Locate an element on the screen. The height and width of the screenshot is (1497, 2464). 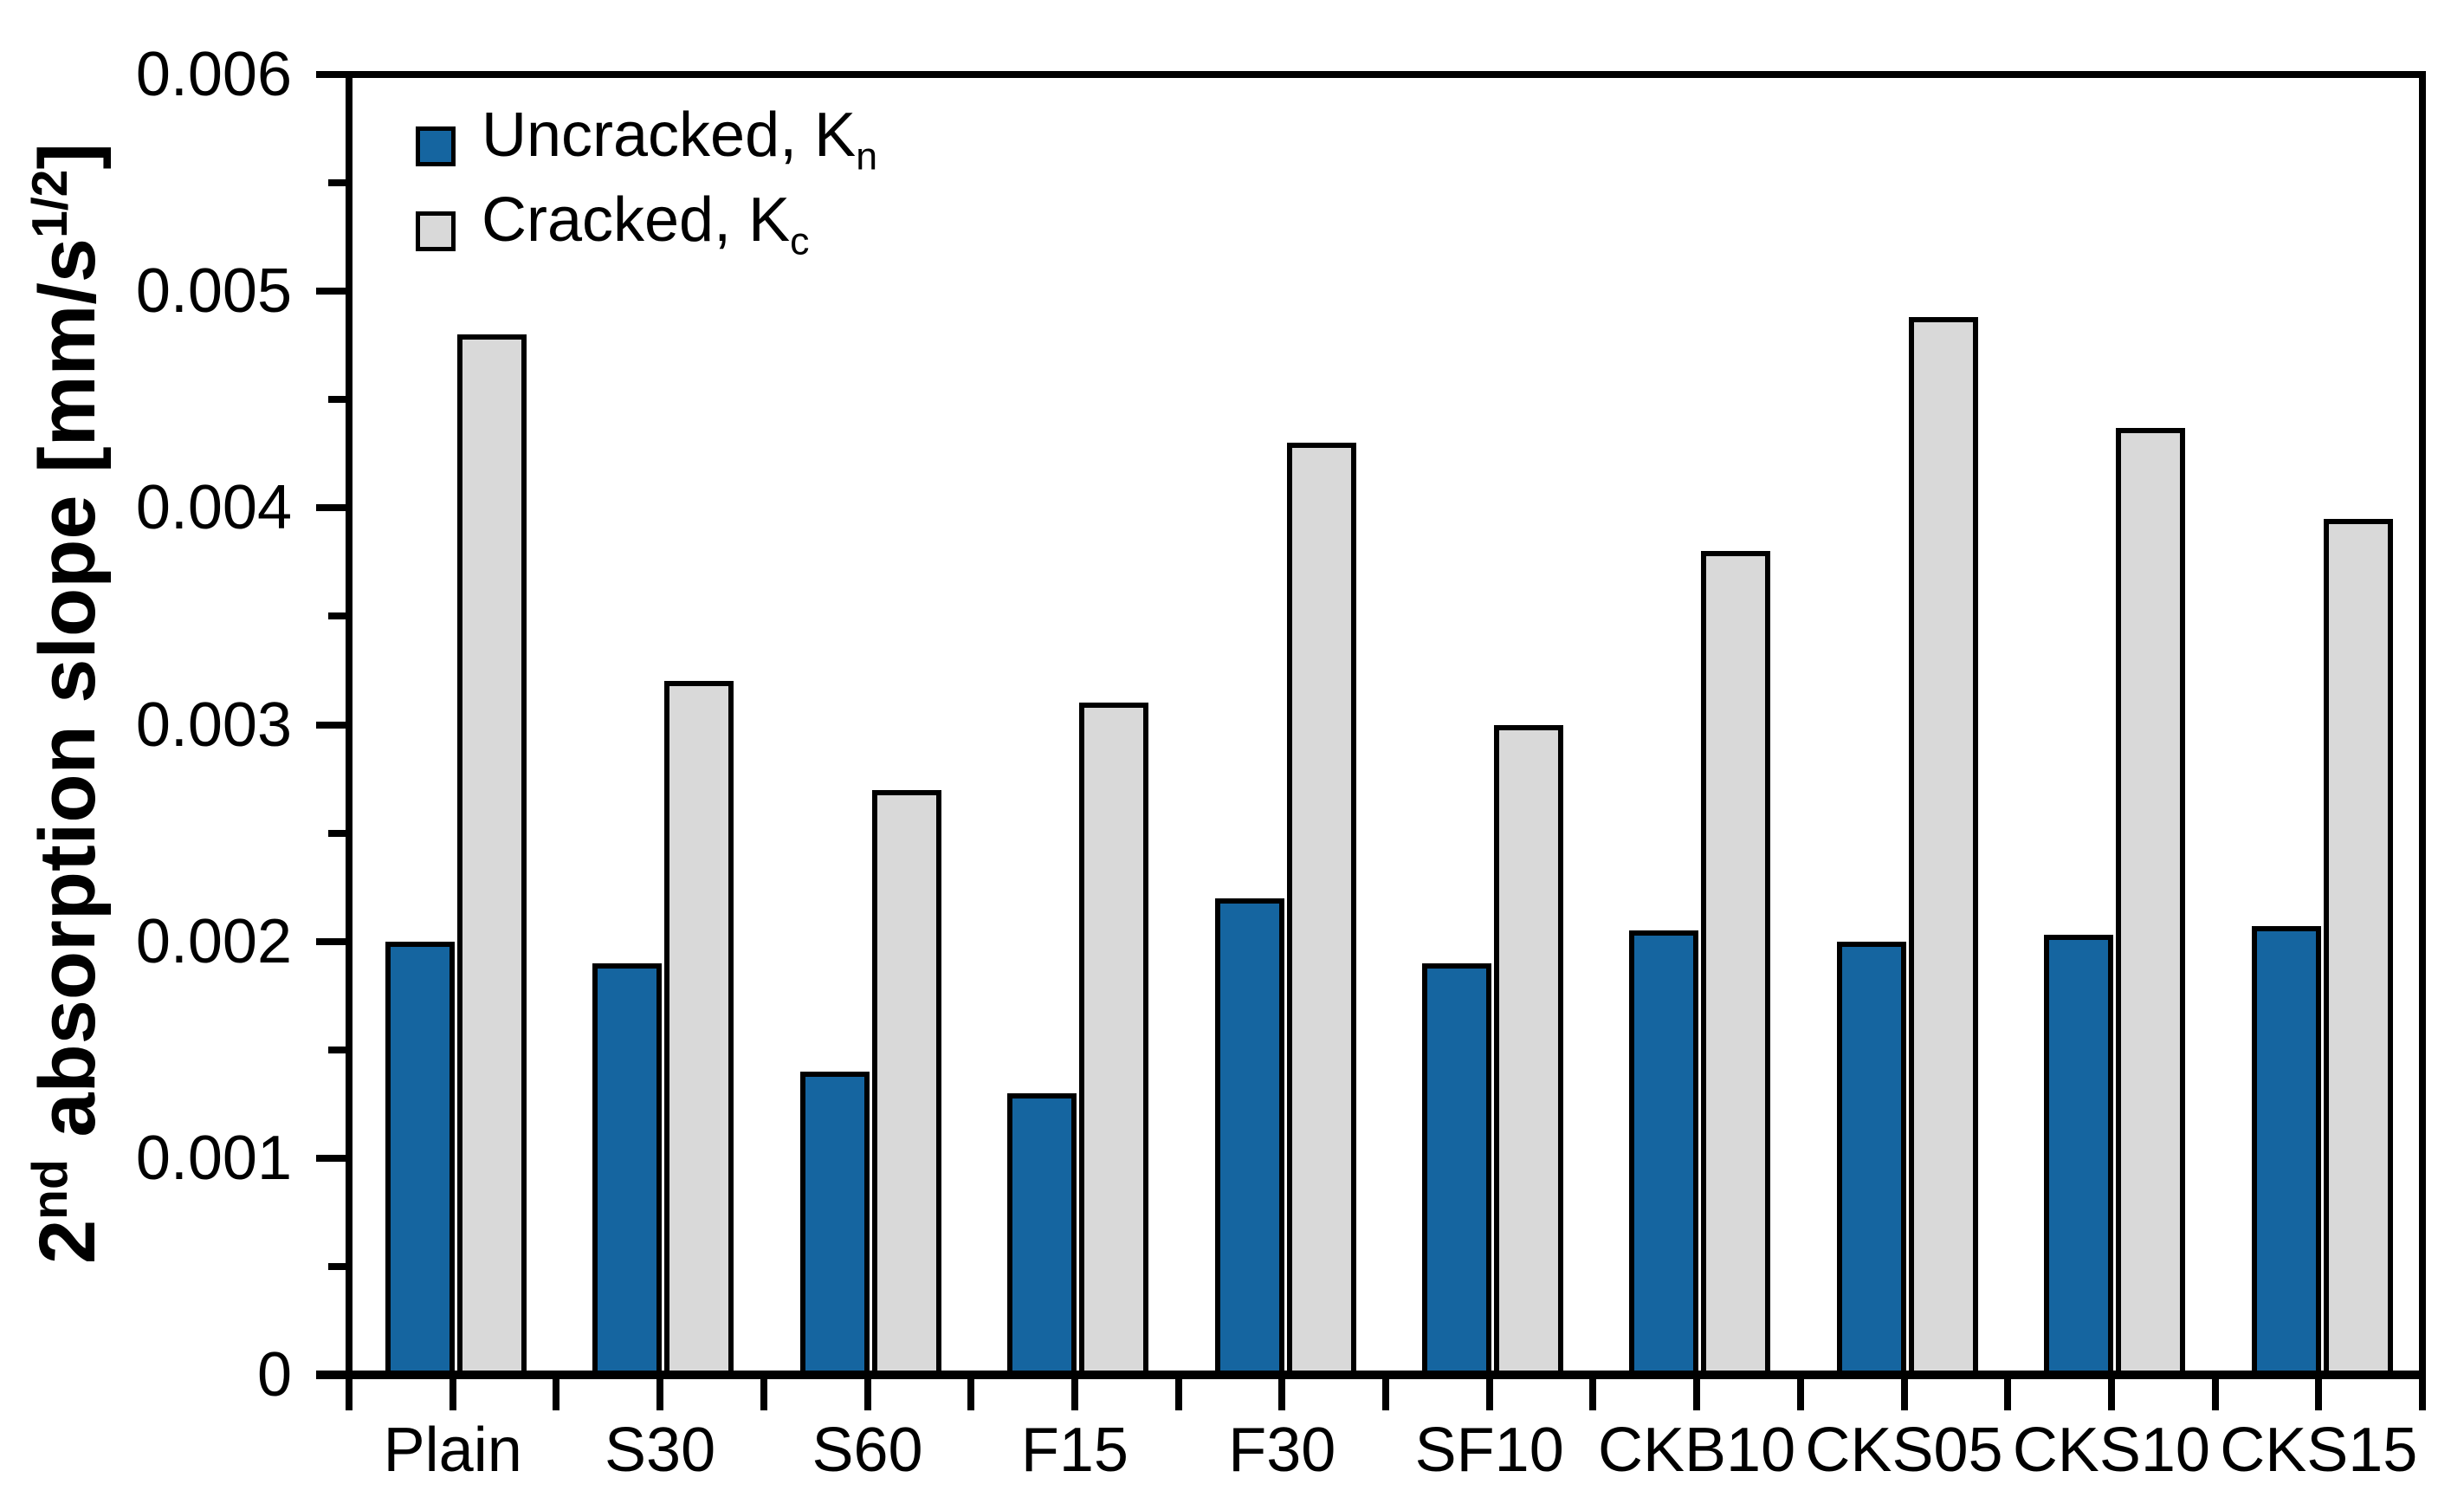
legend-item-cracked: Cracked, Kc is located at coordinates (646, 224).